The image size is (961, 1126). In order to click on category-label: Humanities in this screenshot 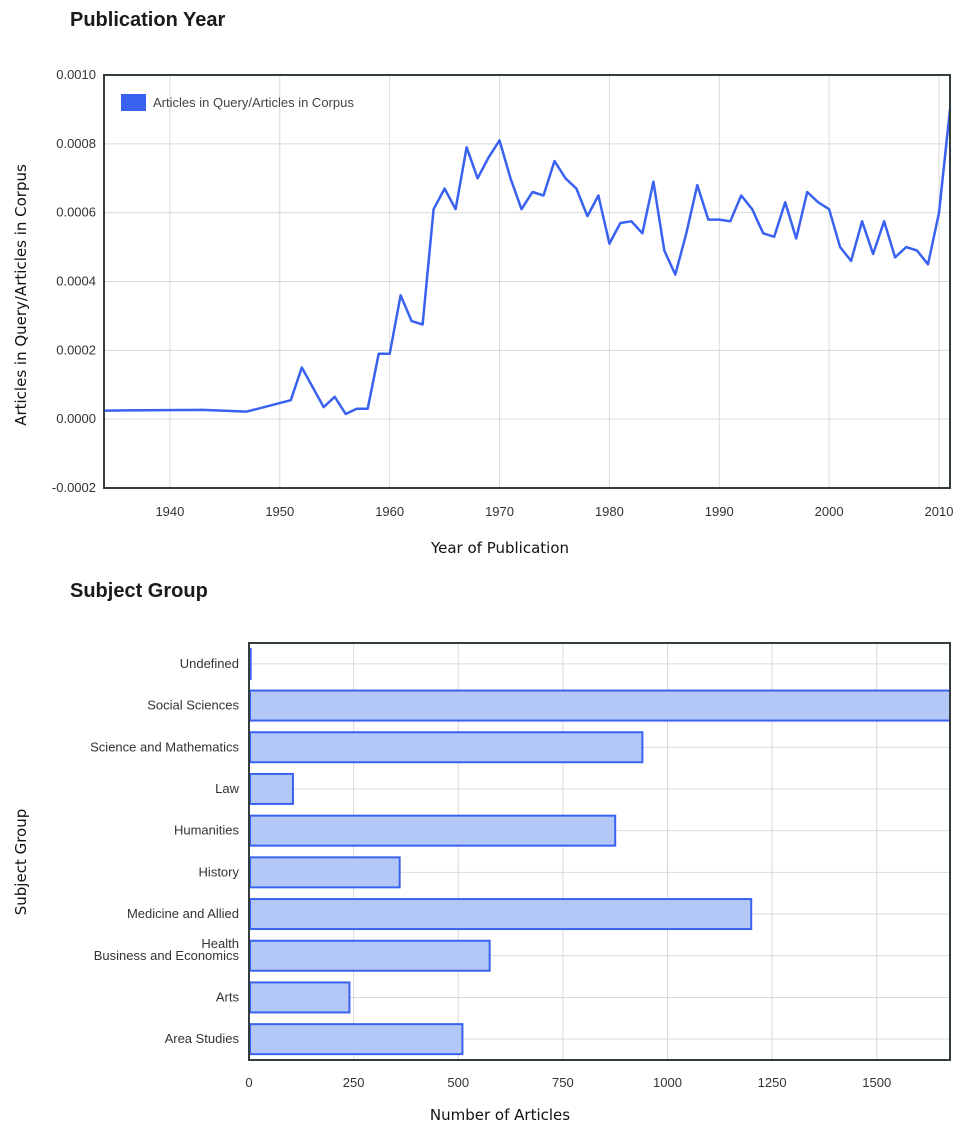, I will do `click(207, 830)`.